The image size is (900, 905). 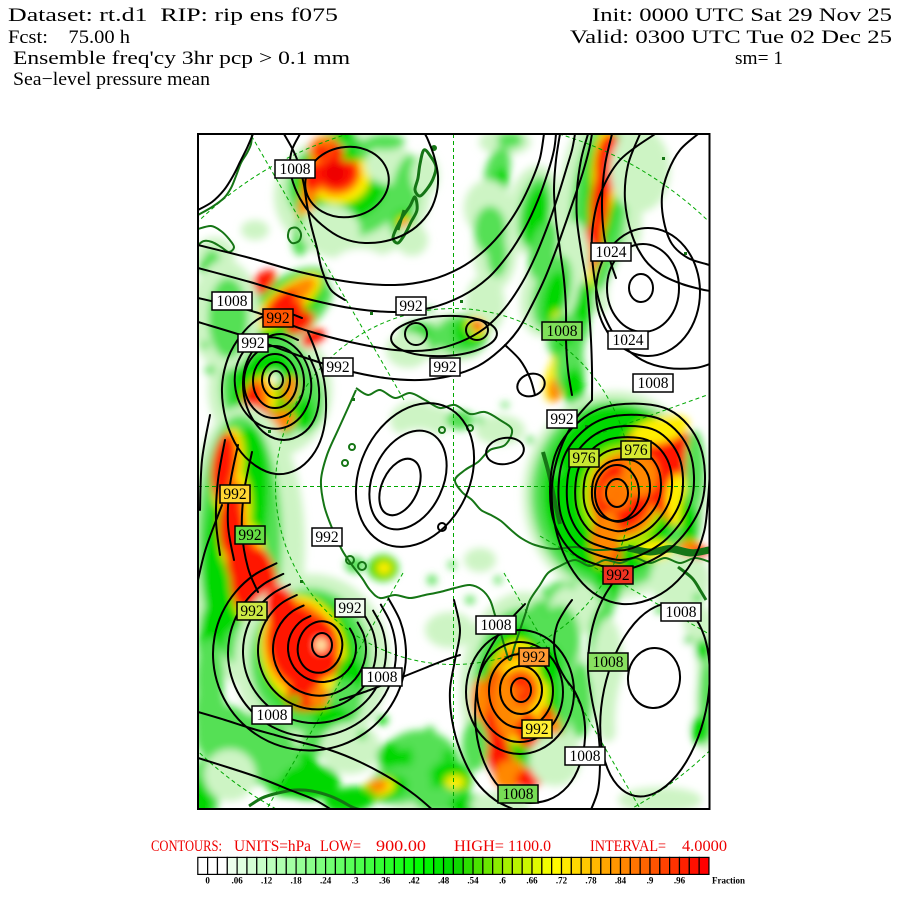 I want to click on svg-text: 4.0000, so click(x=704, y=846).